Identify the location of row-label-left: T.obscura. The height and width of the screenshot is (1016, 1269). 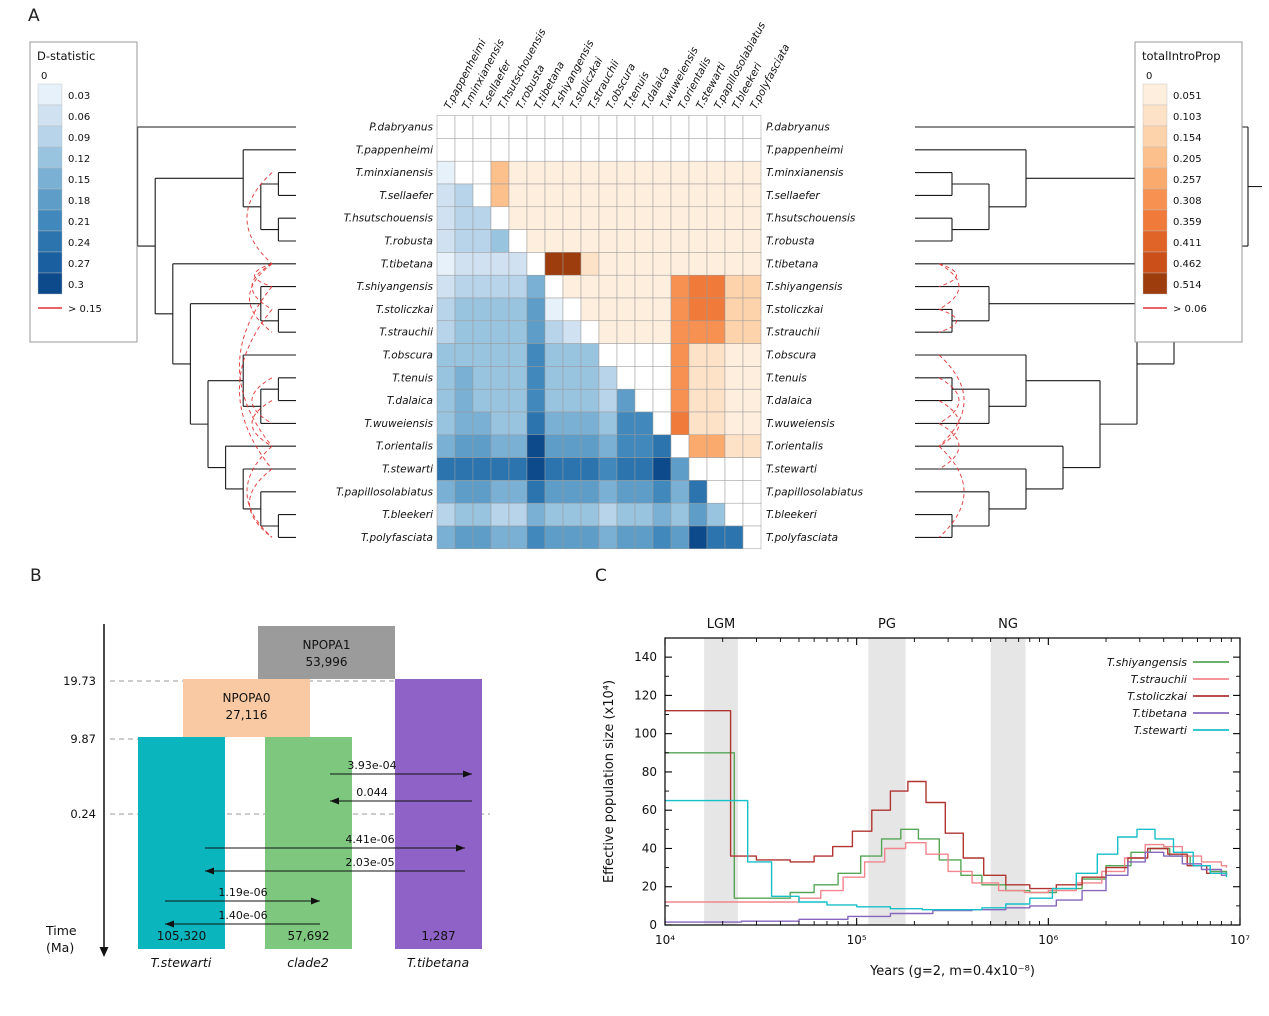
(408, 356).